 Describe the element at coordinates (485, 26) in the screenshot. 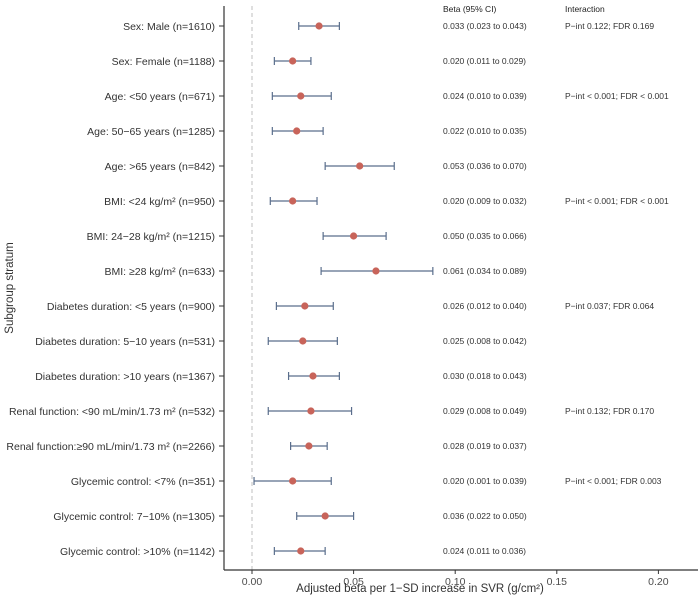

I see `beta-ci-text: 0.033 (0.023 to 0.043)` at that location.